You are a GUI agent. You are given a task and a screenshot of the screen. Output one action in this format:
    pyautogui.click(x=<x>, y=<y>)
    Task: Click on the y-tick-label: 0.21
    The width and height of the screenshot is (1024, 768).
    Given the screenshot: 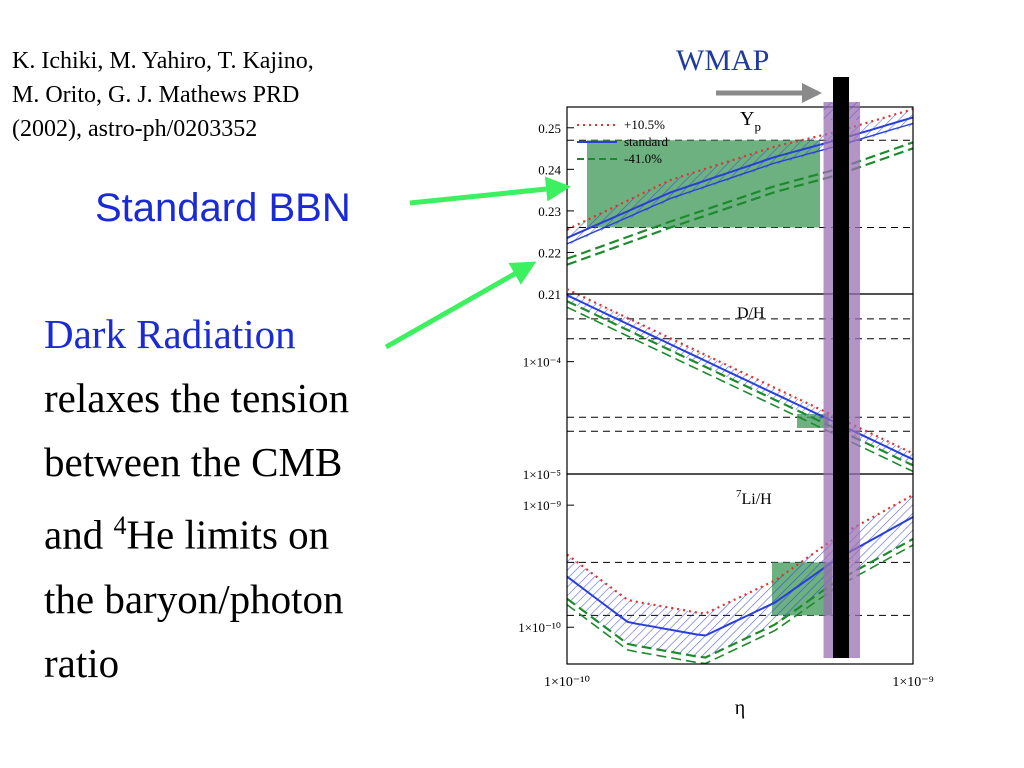 What is the action you would take?
    pyautogui.click(x=549, y=294)
    